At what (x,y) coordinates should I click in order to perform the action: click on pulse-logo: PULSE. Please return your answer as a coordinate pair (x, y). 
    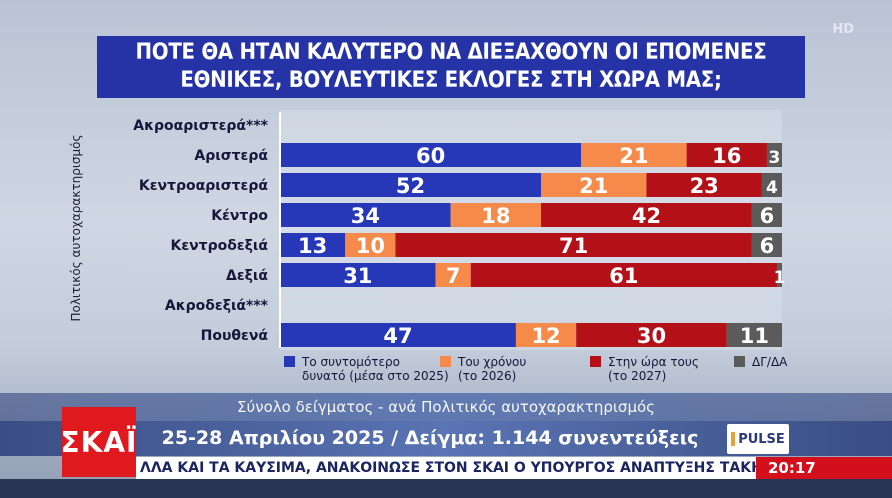
    Looking at the image, I should click on (758, 439).